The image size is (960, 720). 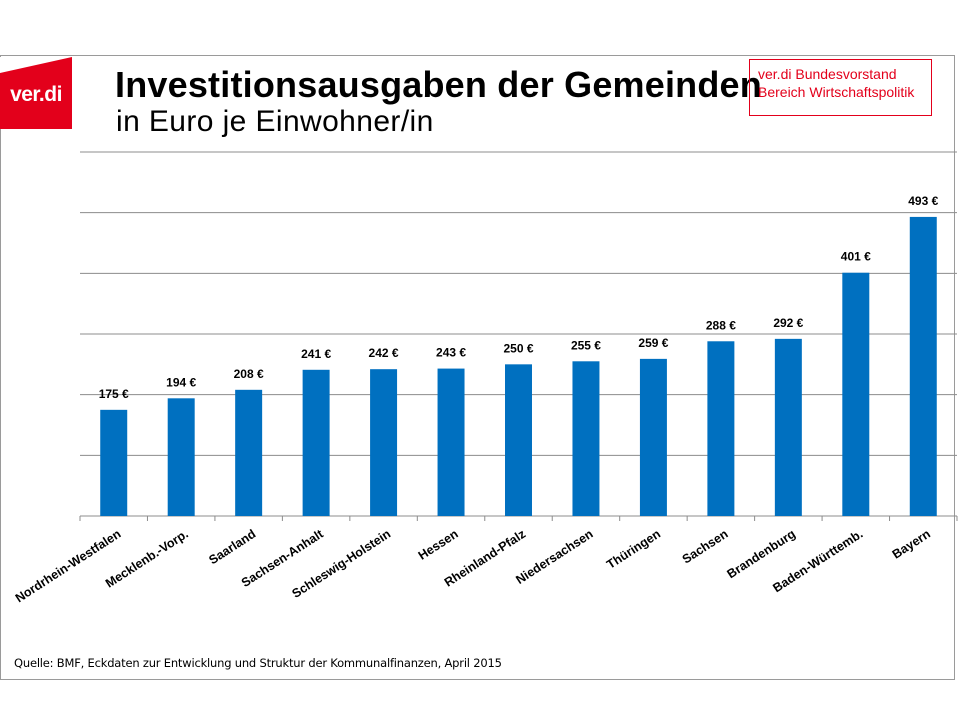 I want to click on category-label: Saarland, so click(x=232, y=547).